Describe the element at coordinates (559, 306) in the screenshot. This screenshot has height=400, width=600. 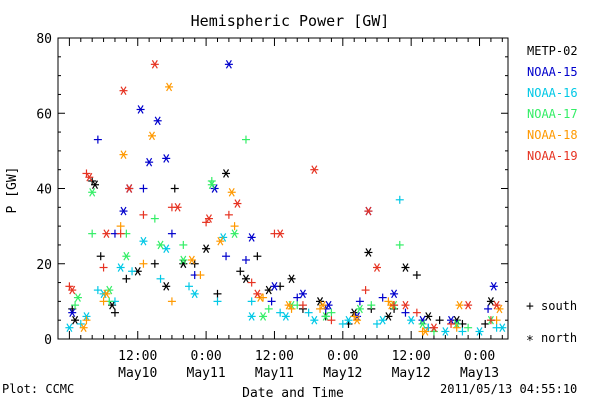
I see `legend-south-label: south` at that location.